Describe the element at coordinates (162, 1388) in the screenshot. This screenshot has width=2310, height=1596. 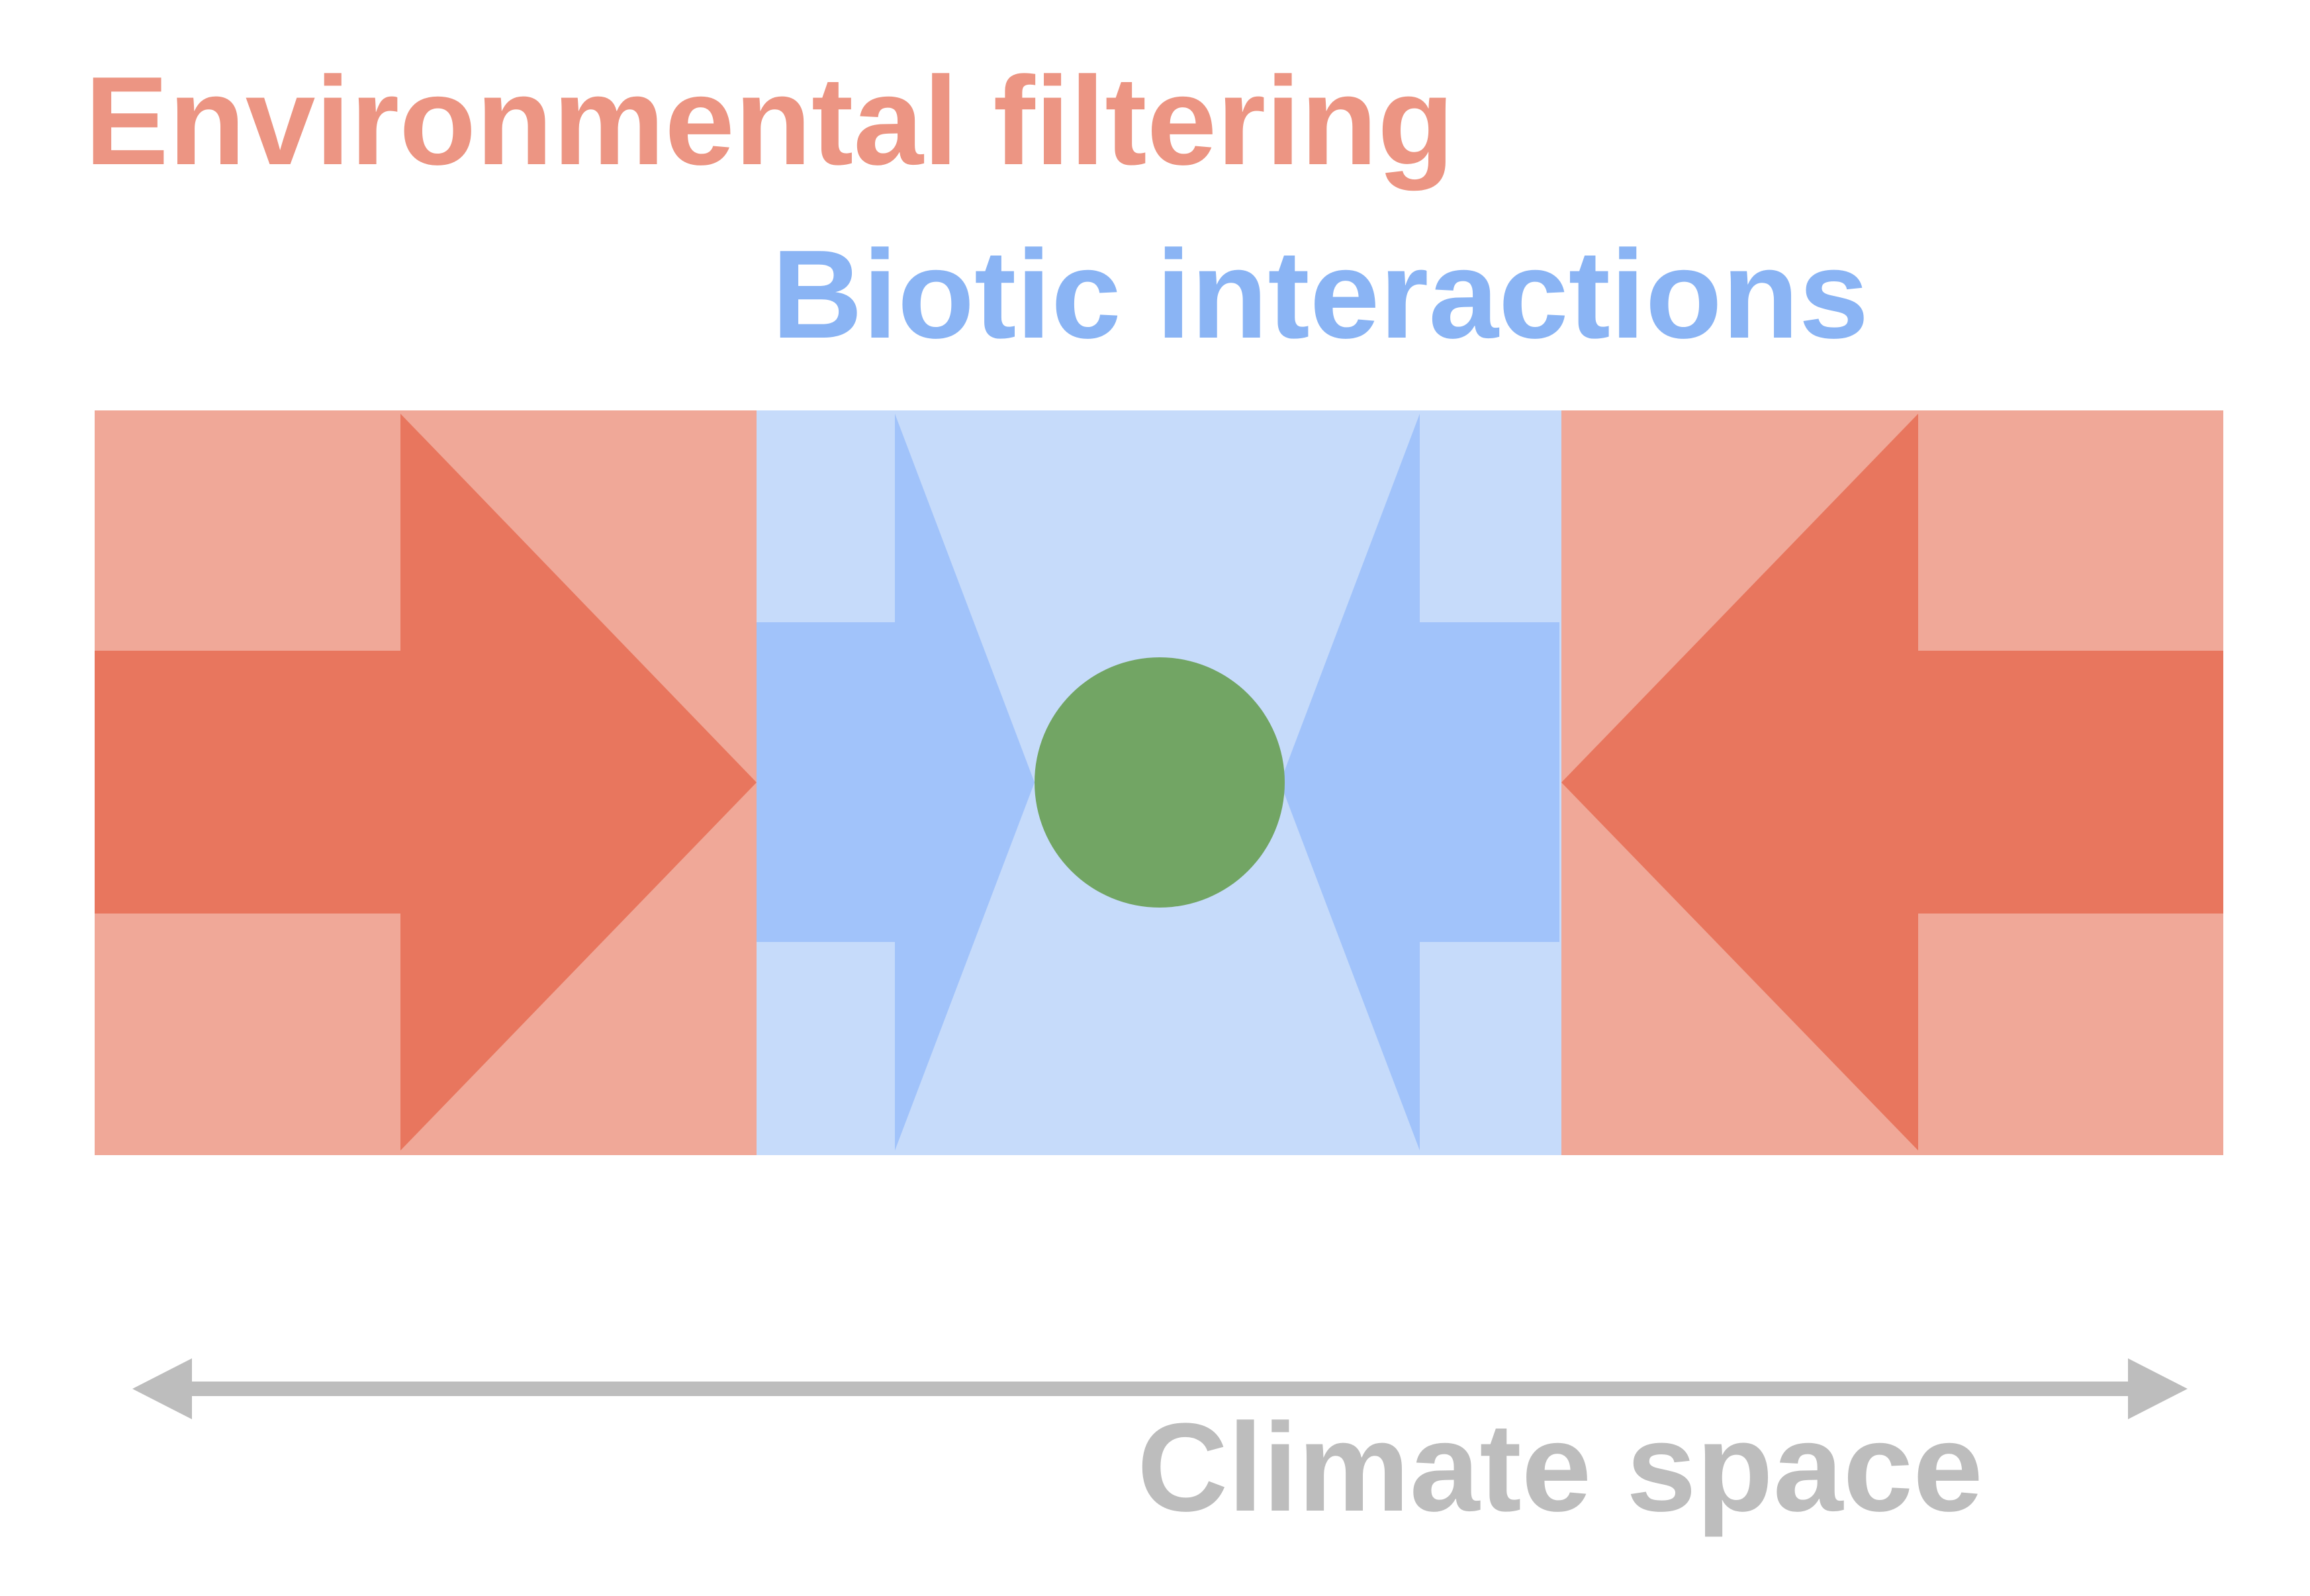
I see `axis-left-arrowhead-icon` at that location.